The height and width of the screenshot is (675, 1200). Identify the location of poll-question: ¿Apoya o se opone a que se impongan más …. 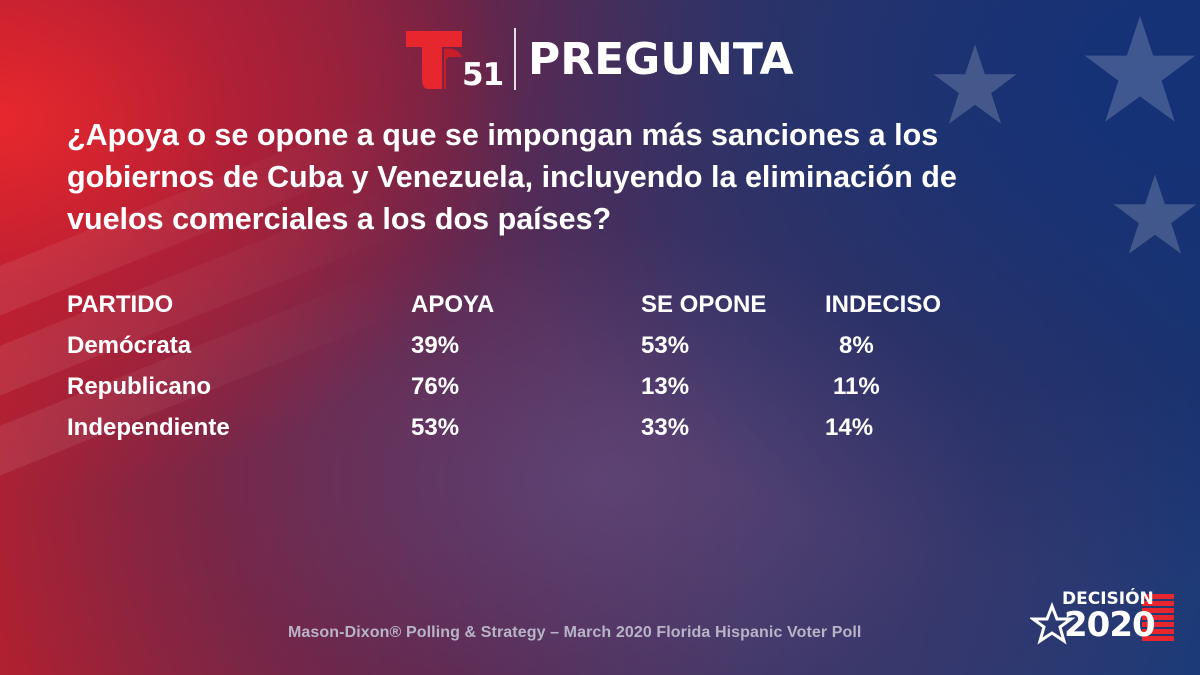
(512, 177).